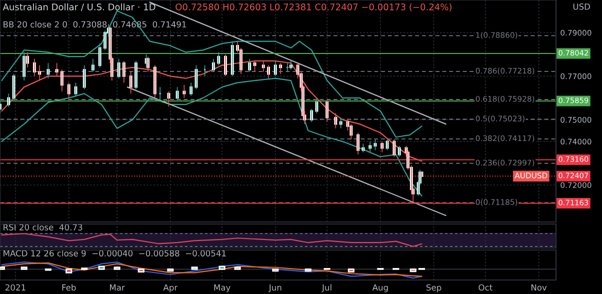  What do you see at coordinates (170, 288) in the screenshot?
I see `x-tick-label: Apr` at bounding box center [170, 288].